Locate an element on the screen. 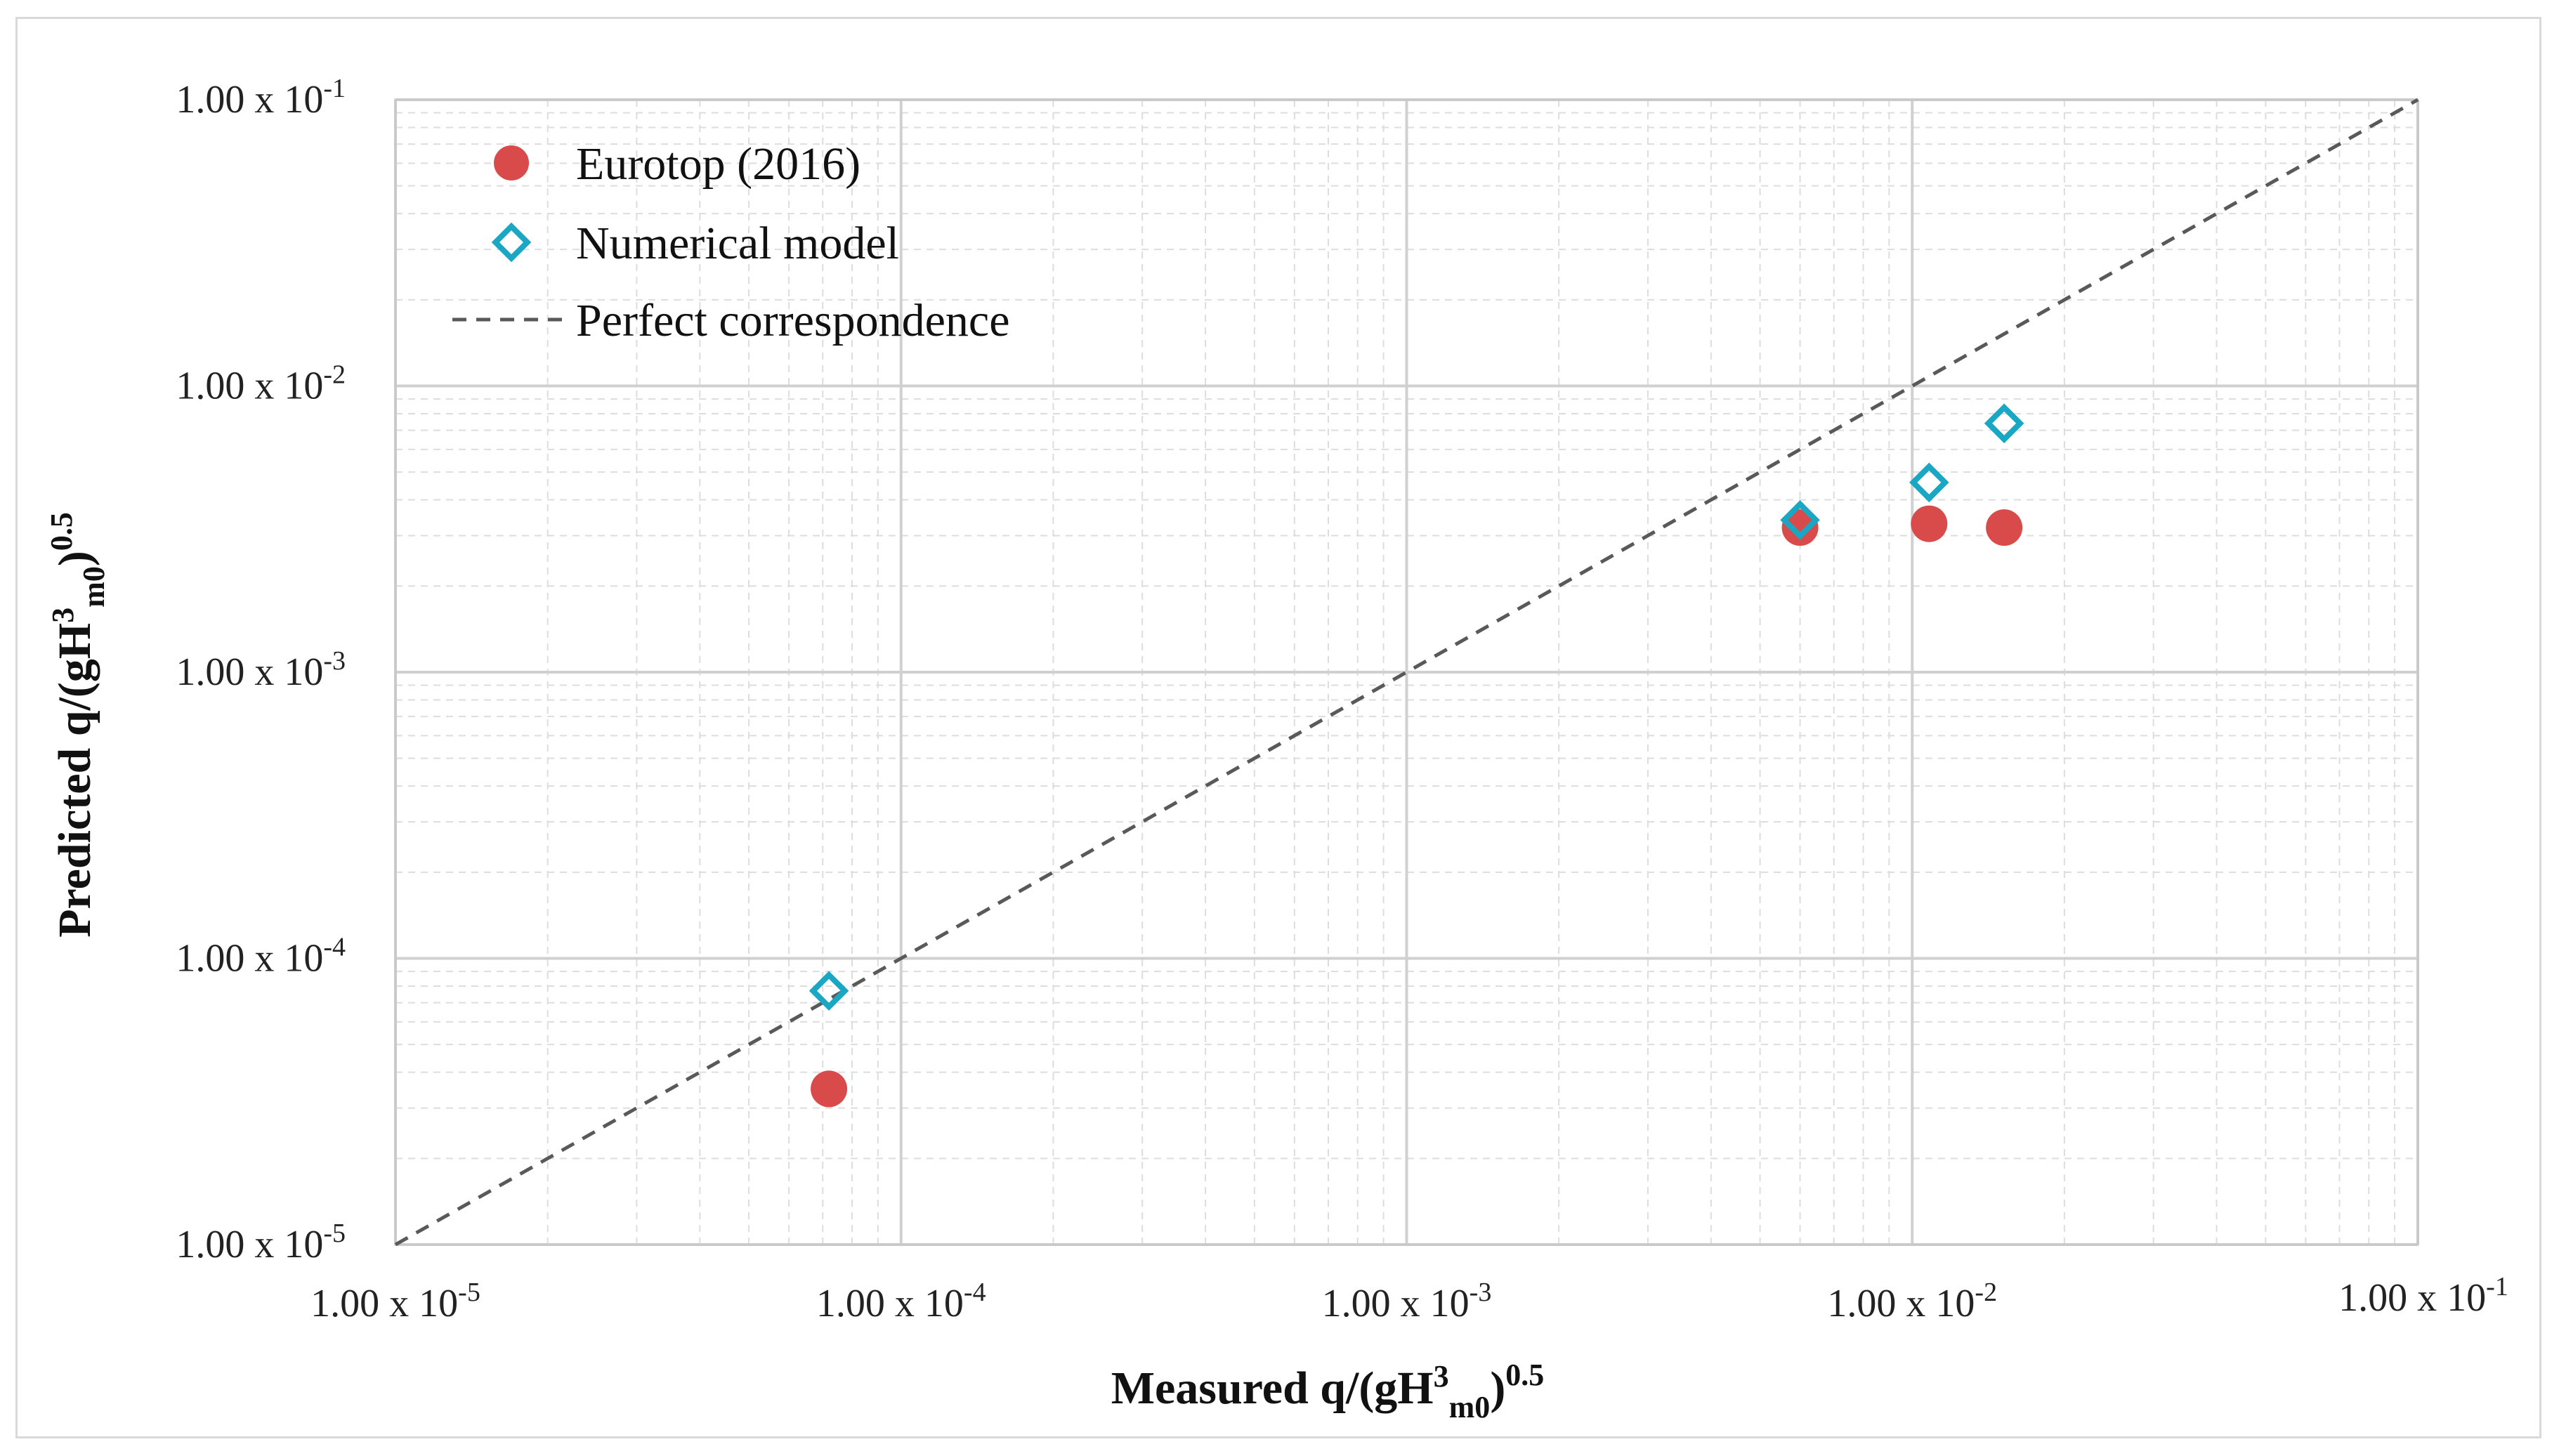 The height and width of the screenshot is (1456, 2559). legend-eurotop-label: Eurotop (2016) is located at coordinates (718, 164).